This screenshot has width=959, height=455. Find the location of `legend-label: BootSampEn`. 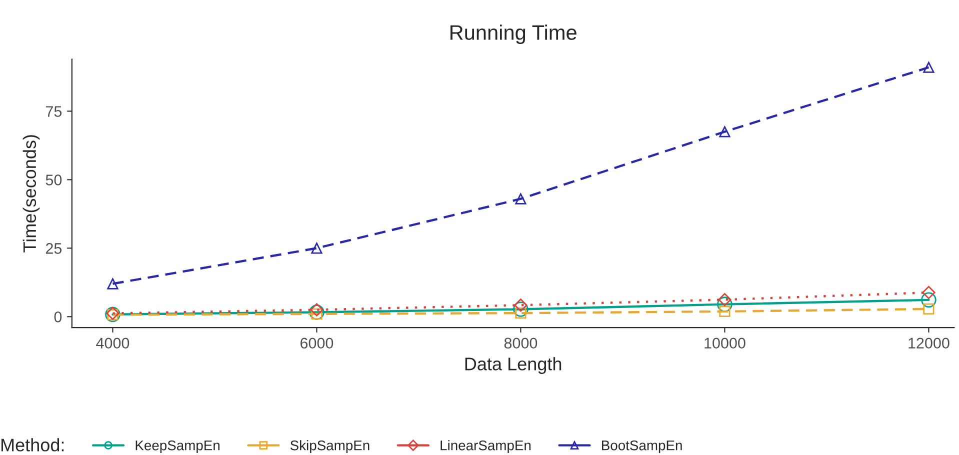

legend-label: BootSampEn is located at coordinates (642, 447).